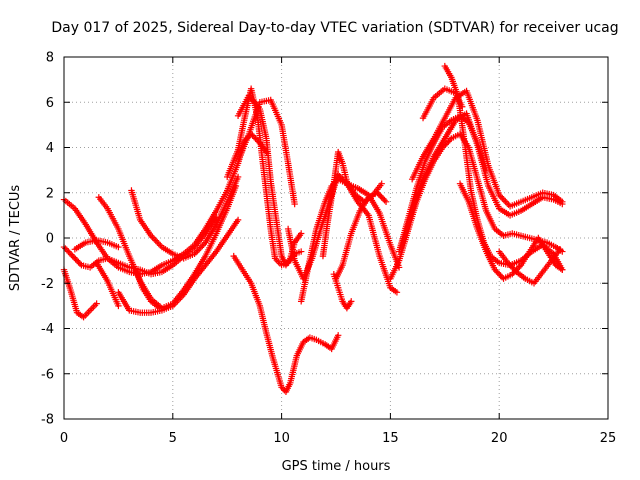  I want to click on series-sat-m, so click(286, 324).